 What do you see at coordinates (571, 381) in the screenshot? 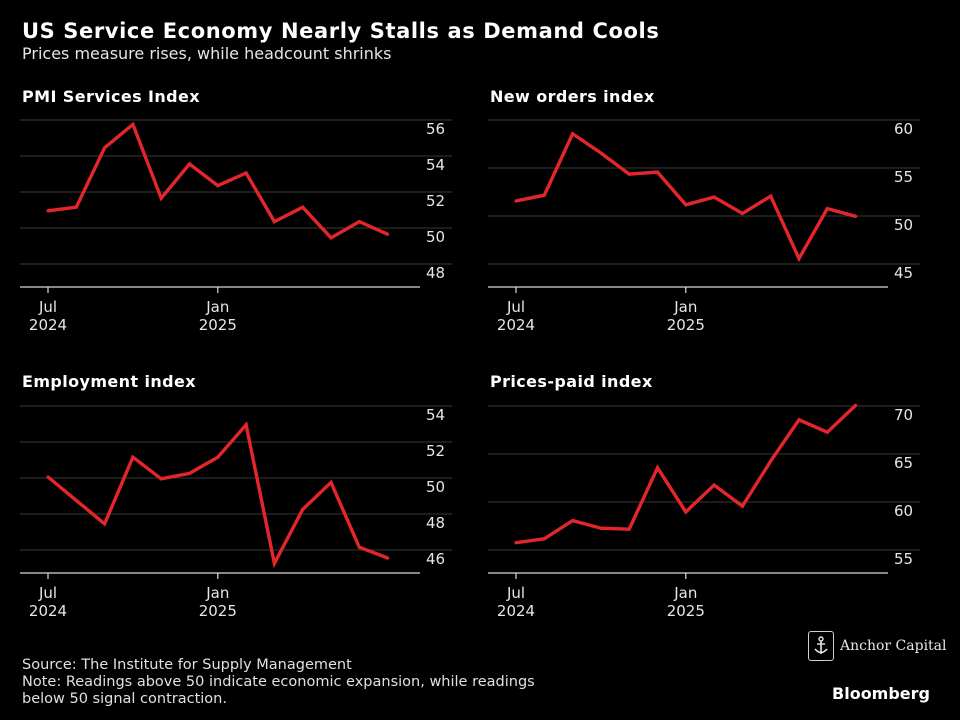
I see `panel-title-prices-paid: Prices-paid index` at bounding box center [571, 381].